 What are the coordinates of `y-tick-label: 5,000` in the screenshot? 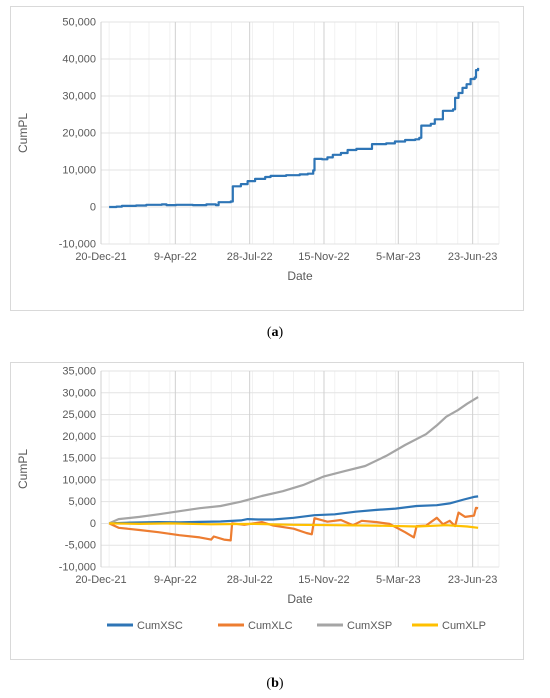 It's located at (82, 502).